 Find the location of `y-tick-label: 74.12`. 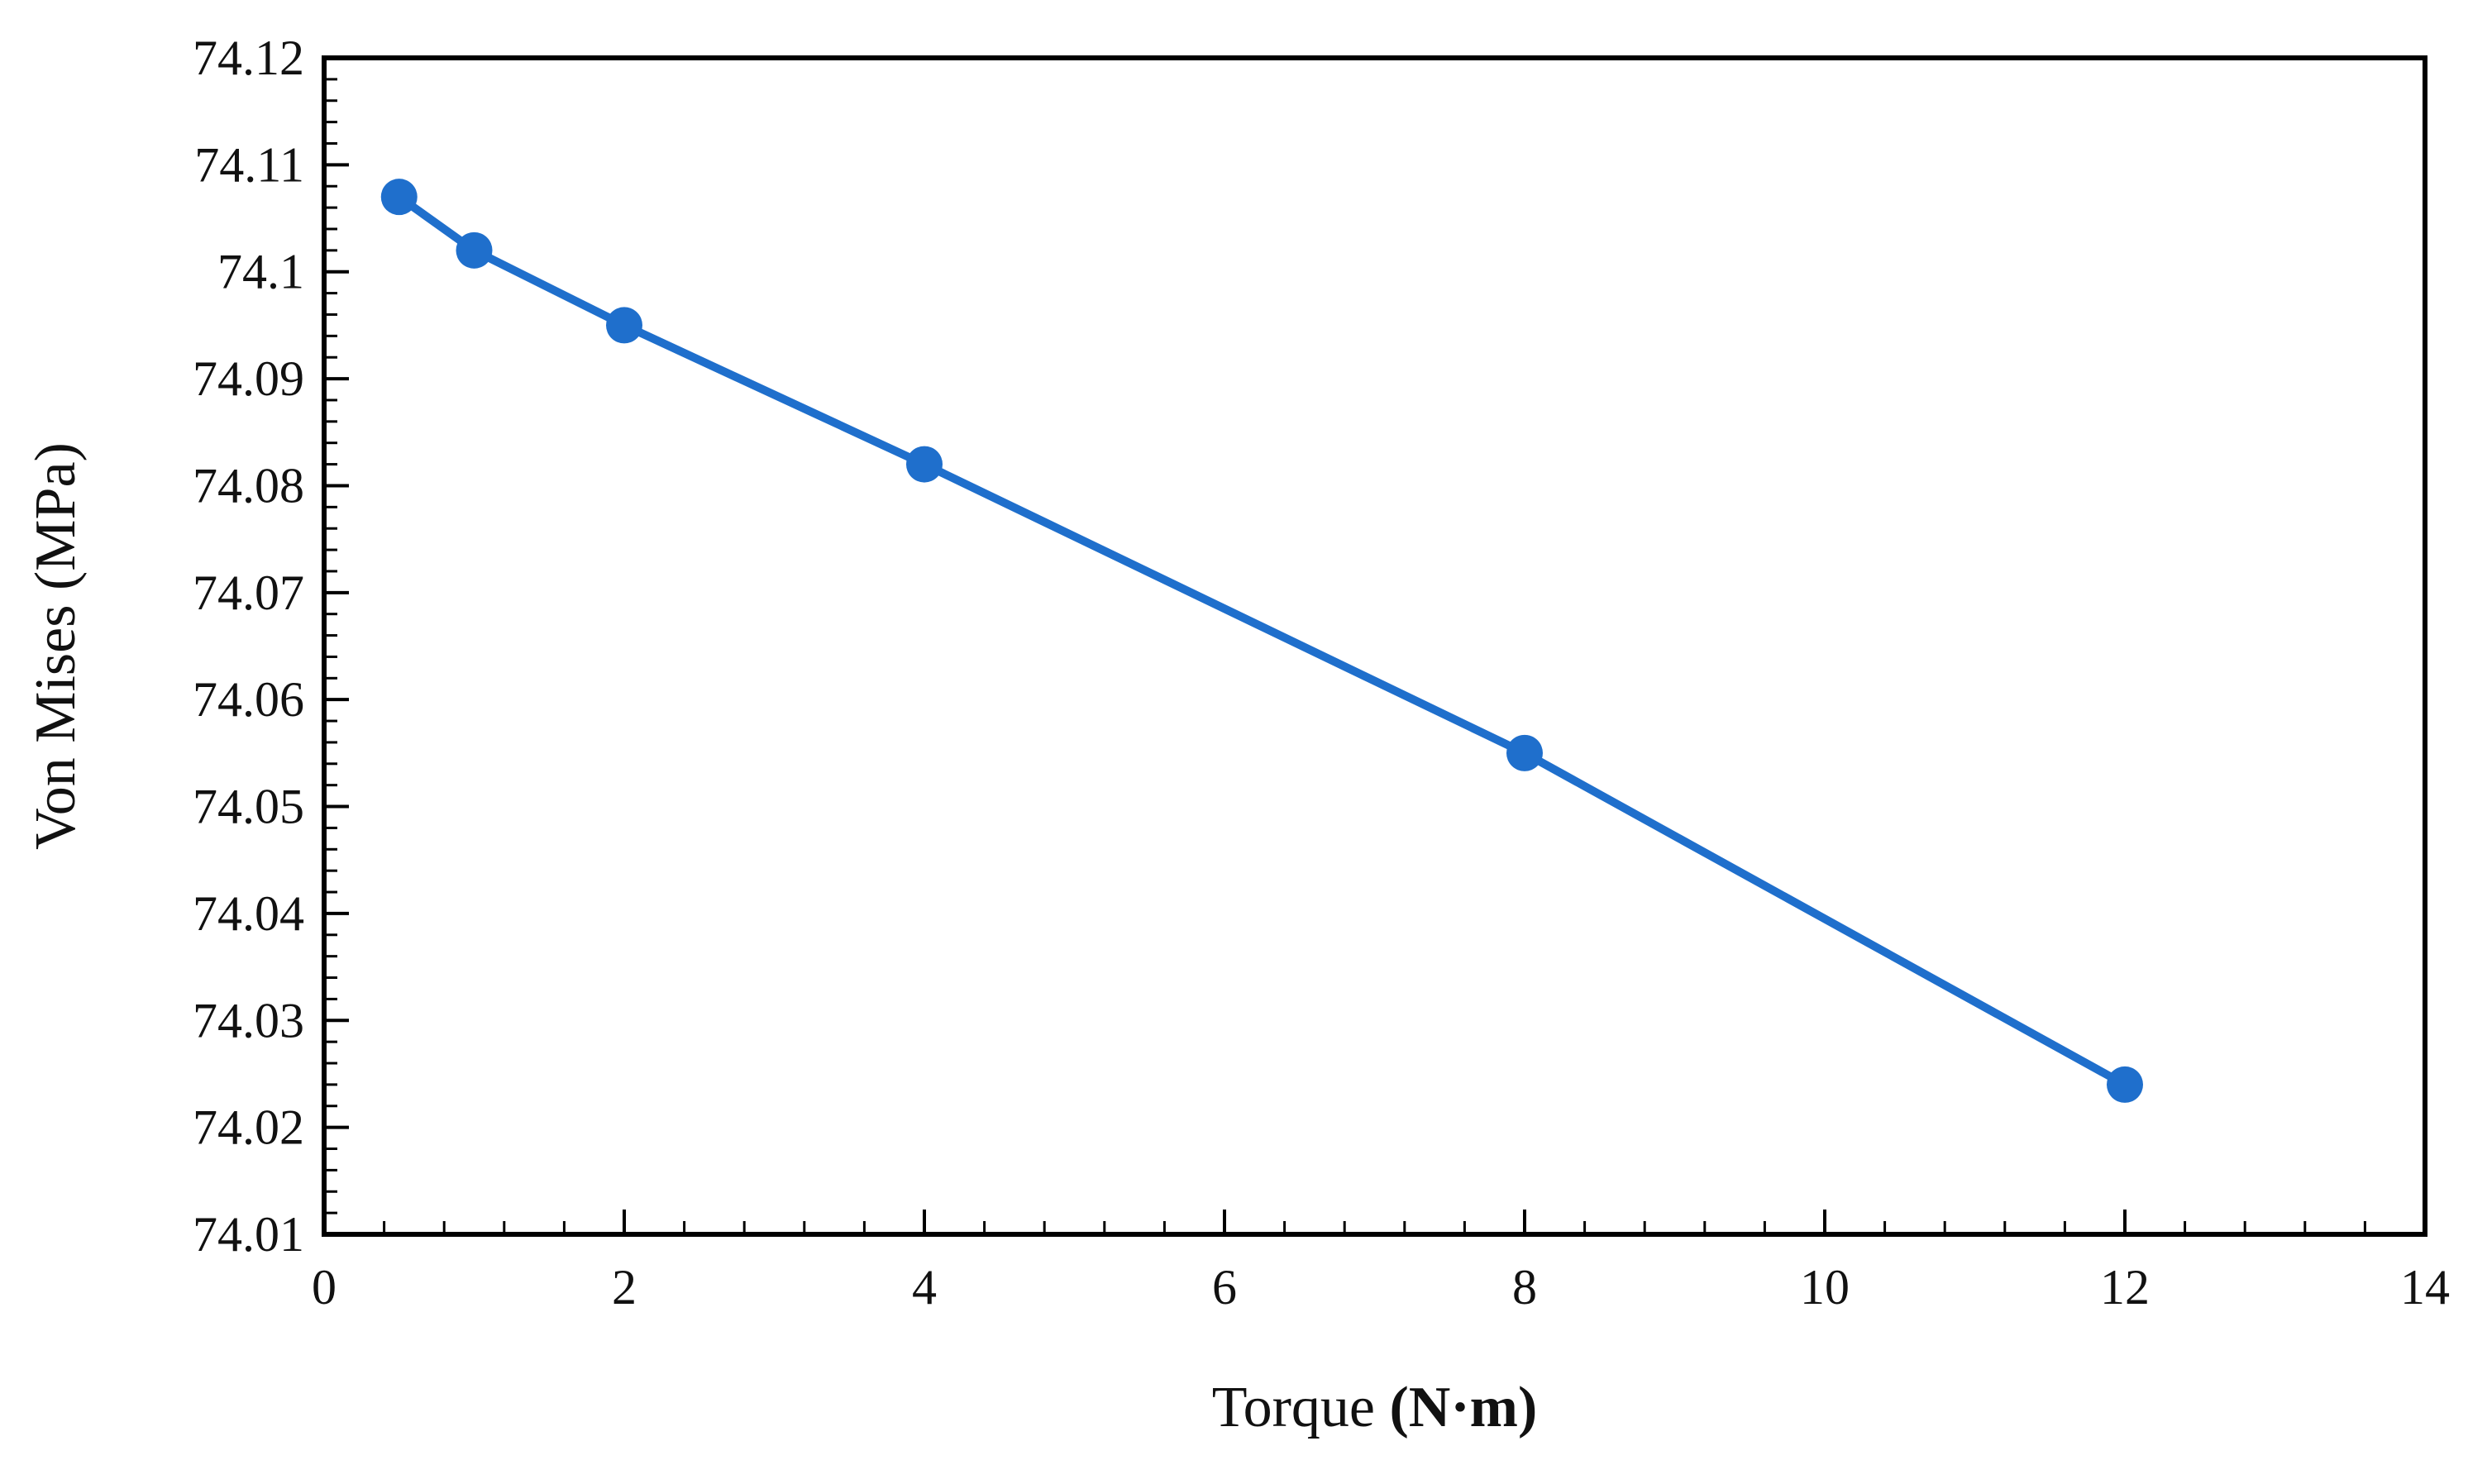

y-tick-label: 74.12 is located at coordinates (248, 58).